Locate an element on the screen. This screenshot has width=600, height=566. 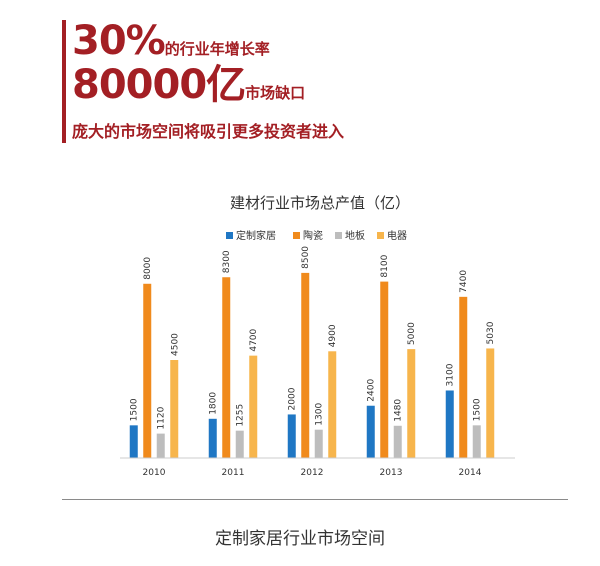
data-label-2014-2: 1500 is located at coordinates (478, 409).